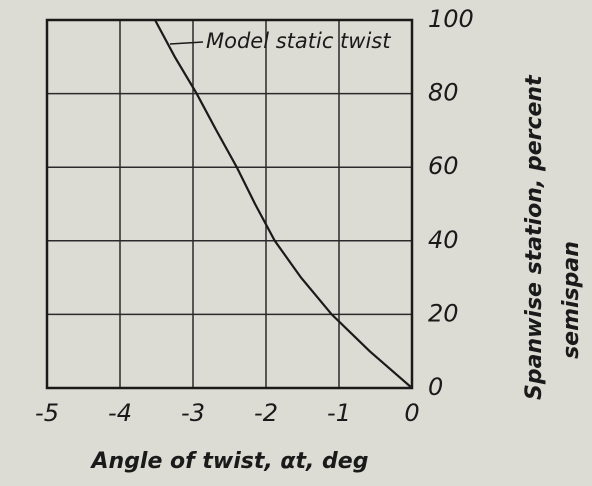 The image size is (592, 486). I want to click on x-tick-label: -4, so click(120, 413).